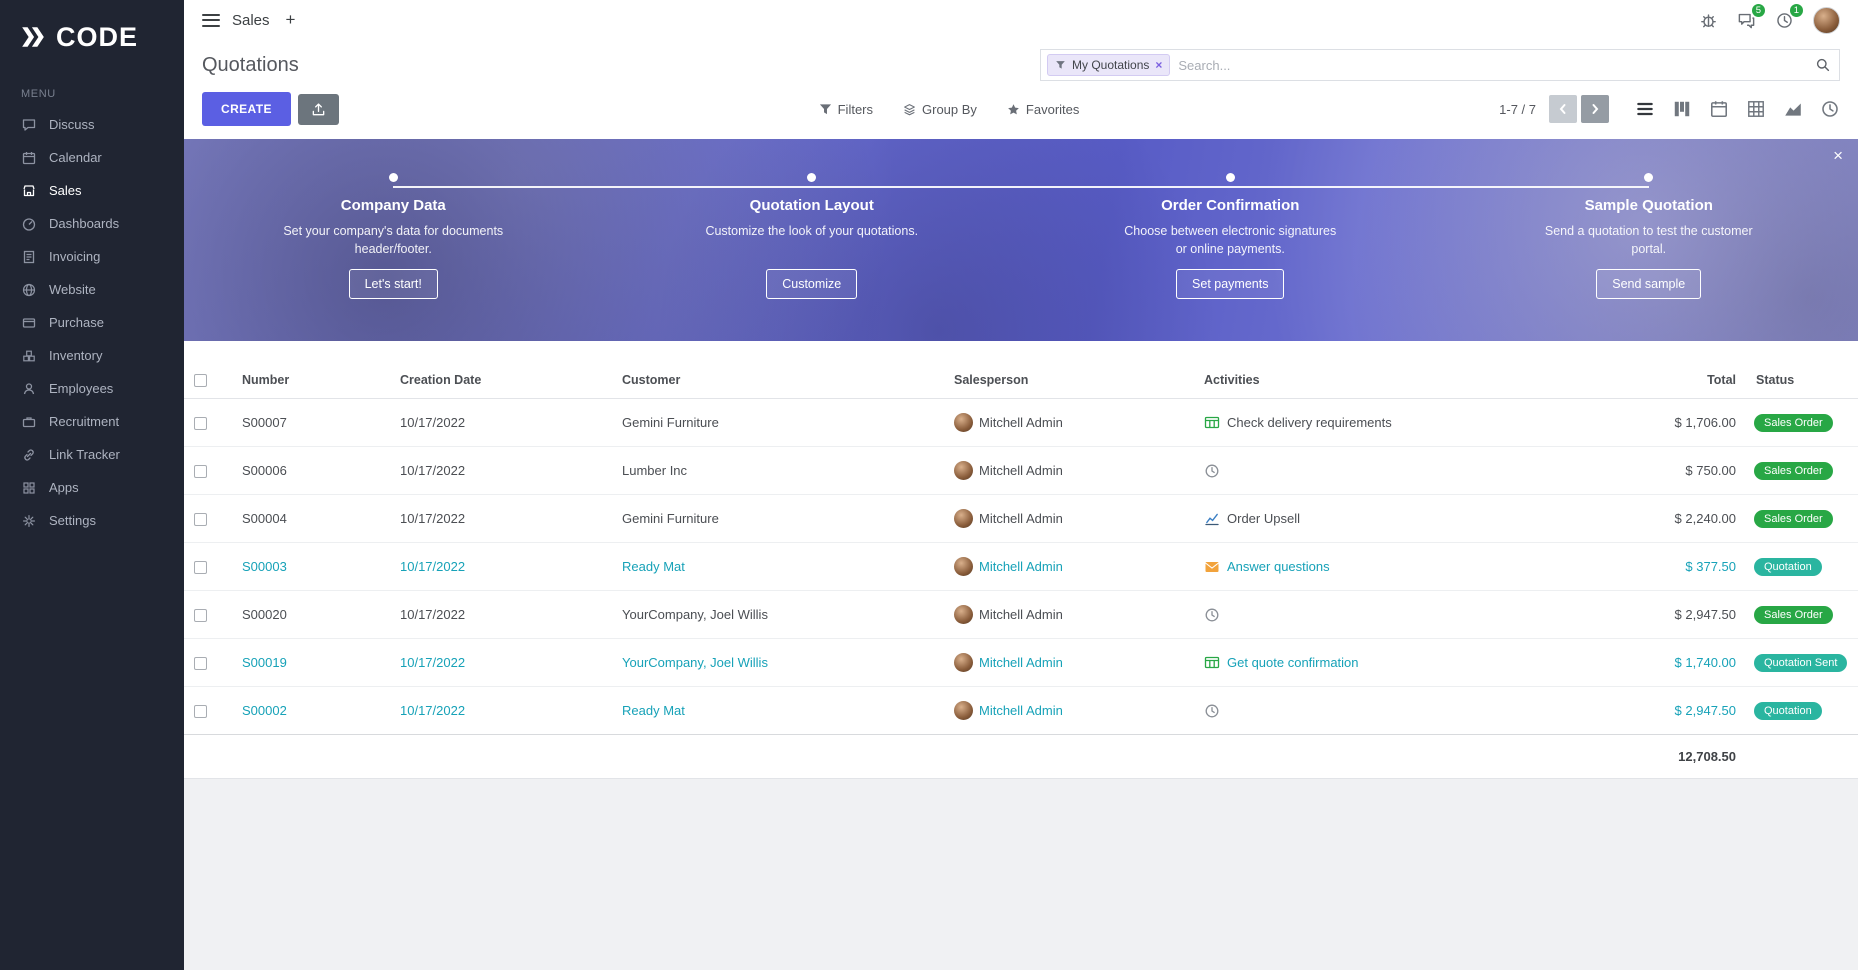 Image resolution: width=1858 pixels, height=970 pixels. I want to click on favorites-button: Favorites, so click(1043, 109).